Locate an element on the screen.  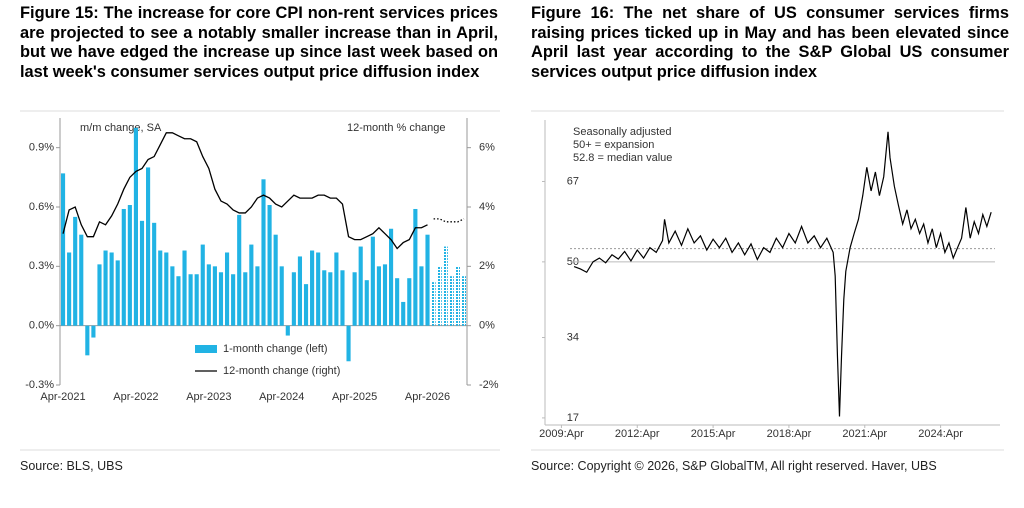
legend-swatch is located at coordinates (206, 349).